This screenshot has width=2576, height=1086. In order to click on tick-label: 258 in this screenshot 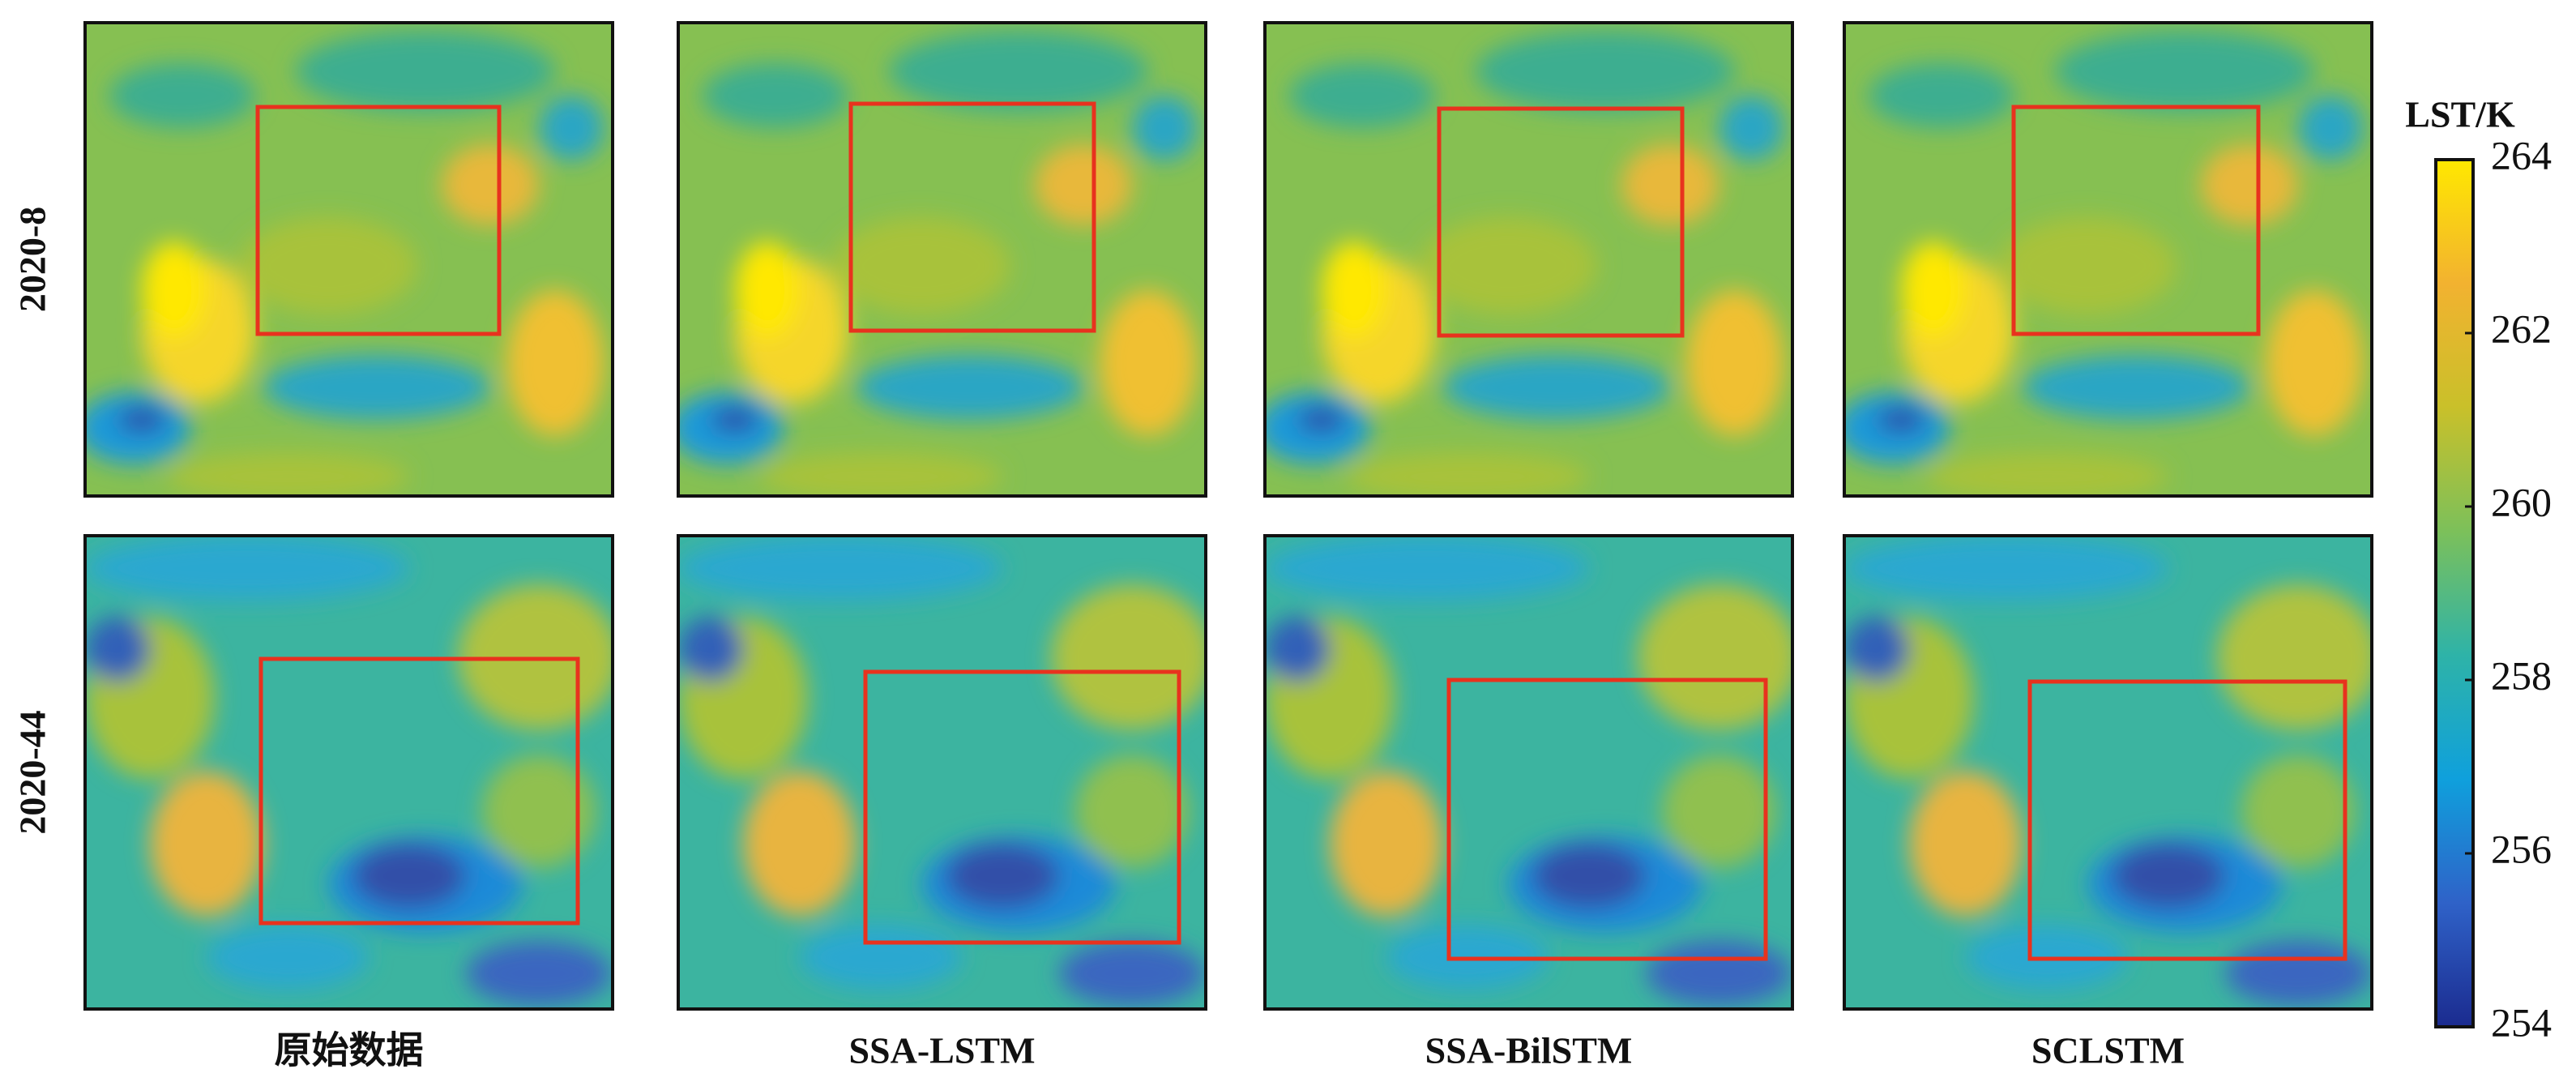, I will do `click(2521, 675)`.